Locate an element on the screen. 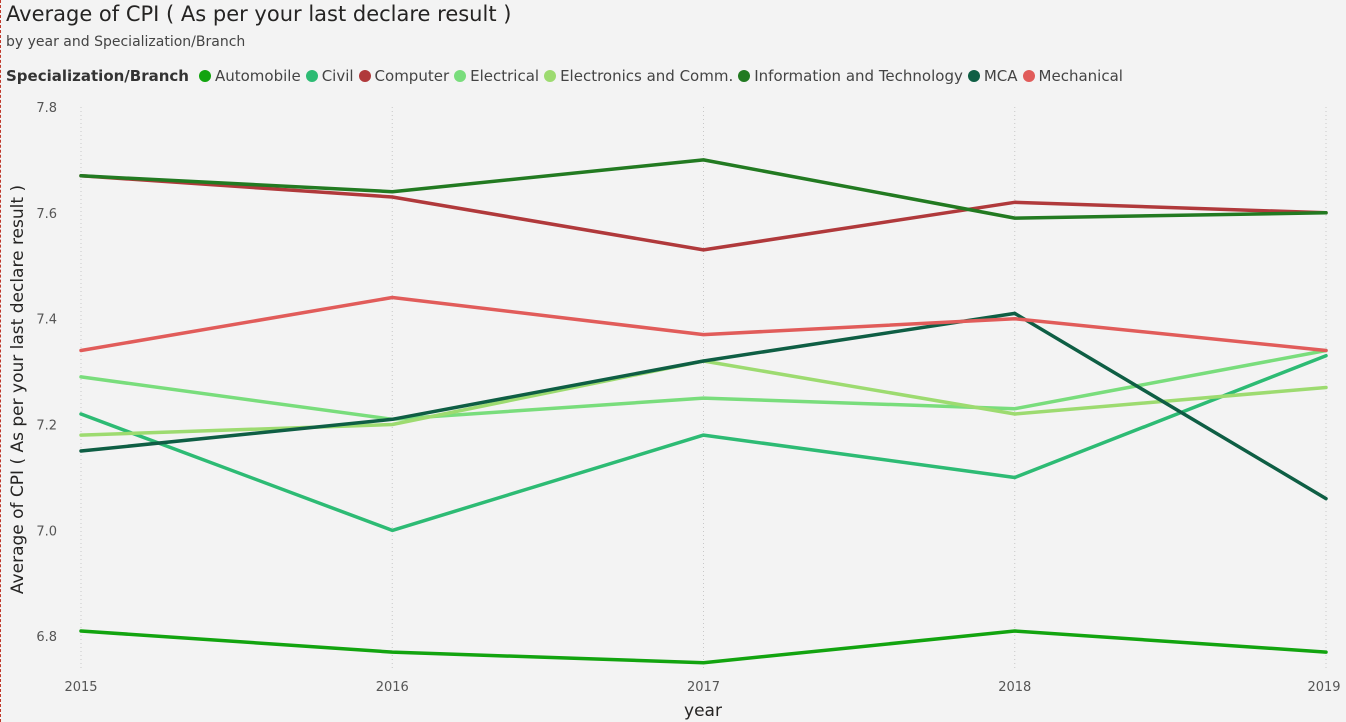 The height and width of the screenshot is (722, 1346). legend-item-information-and-technology: Information and Technology is located at coordinates (850, 76).